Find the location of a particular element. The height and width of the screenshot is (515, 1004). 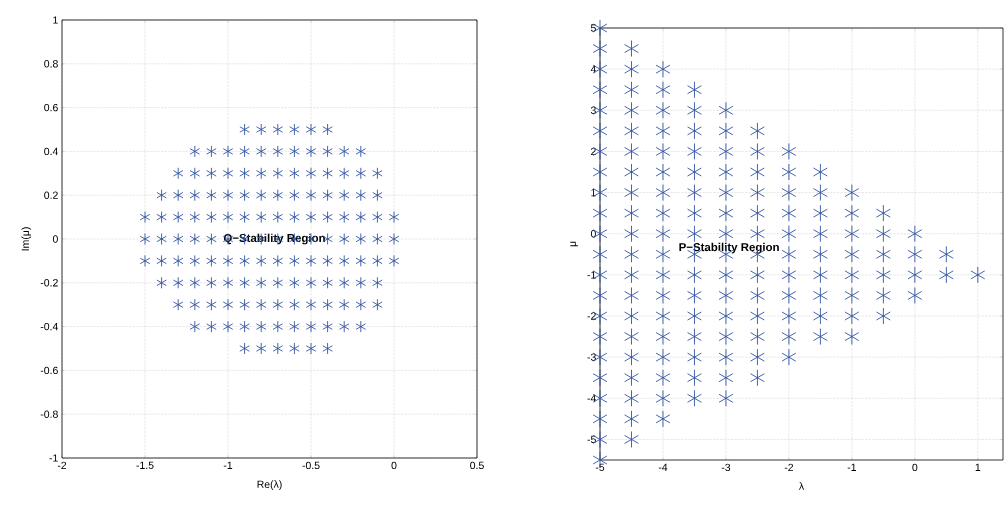

y-tick-label: -4 is located at coordinates (591, 398).